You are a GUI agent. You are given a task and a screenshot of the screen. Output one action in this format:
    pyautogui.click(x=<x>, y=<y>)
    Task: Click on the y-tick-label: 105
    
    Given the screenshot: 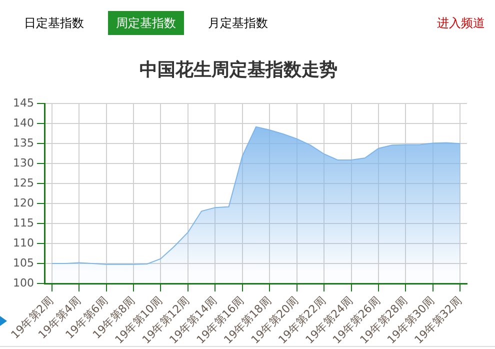 What is the action you would take?
    pyautogui.click(x=23, y=263)
    